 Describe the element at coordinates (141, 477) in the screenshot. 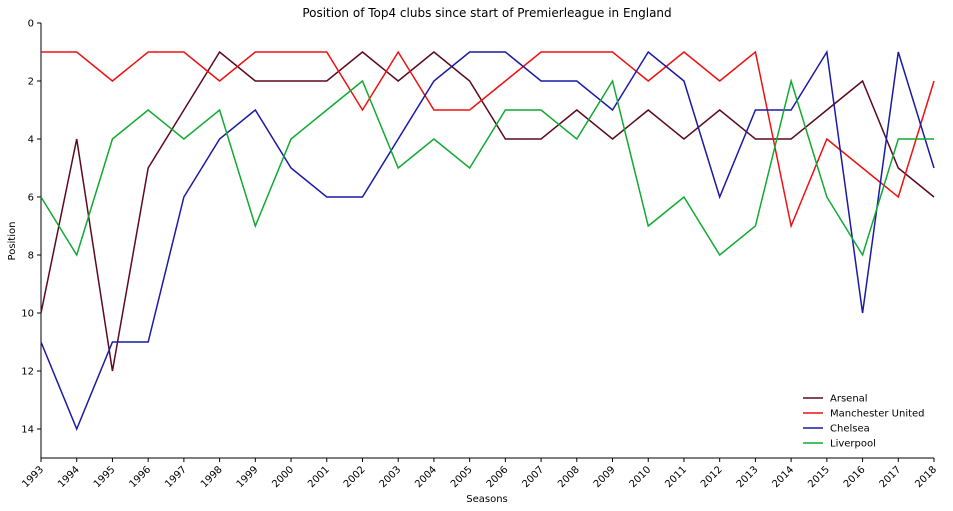

I see `x-tick-label: 1996` at that location.